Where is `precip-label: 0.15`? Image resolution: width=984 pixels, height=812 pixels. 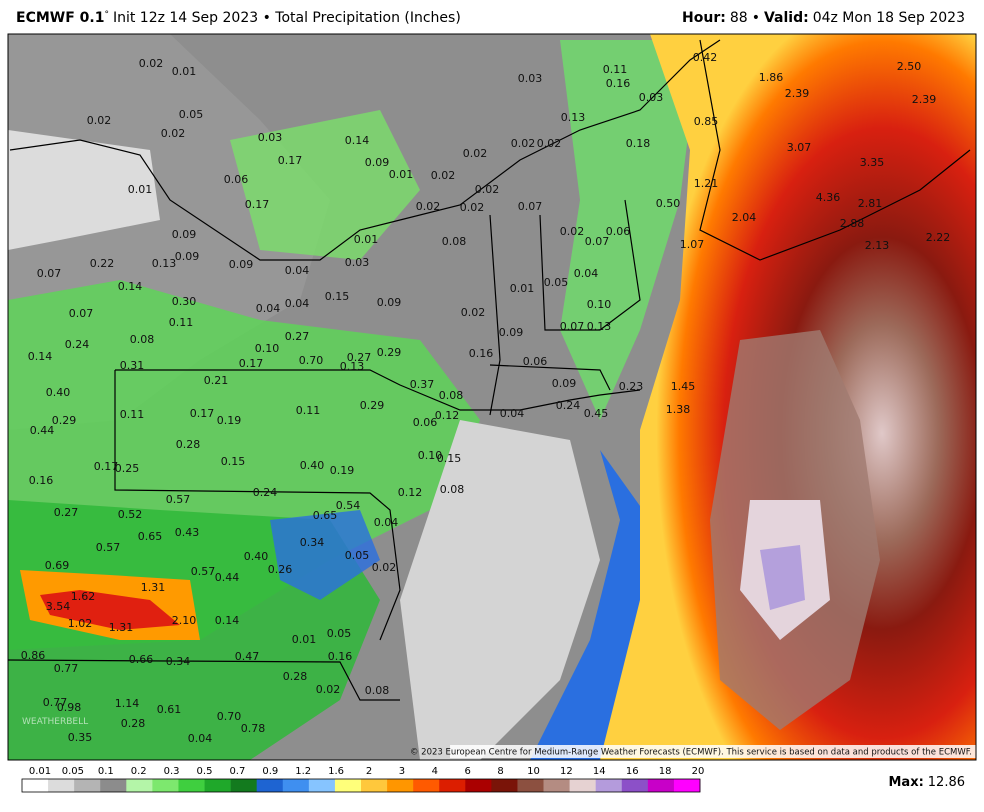 precip-label: 0.15 is located at coordinates (337, 296).